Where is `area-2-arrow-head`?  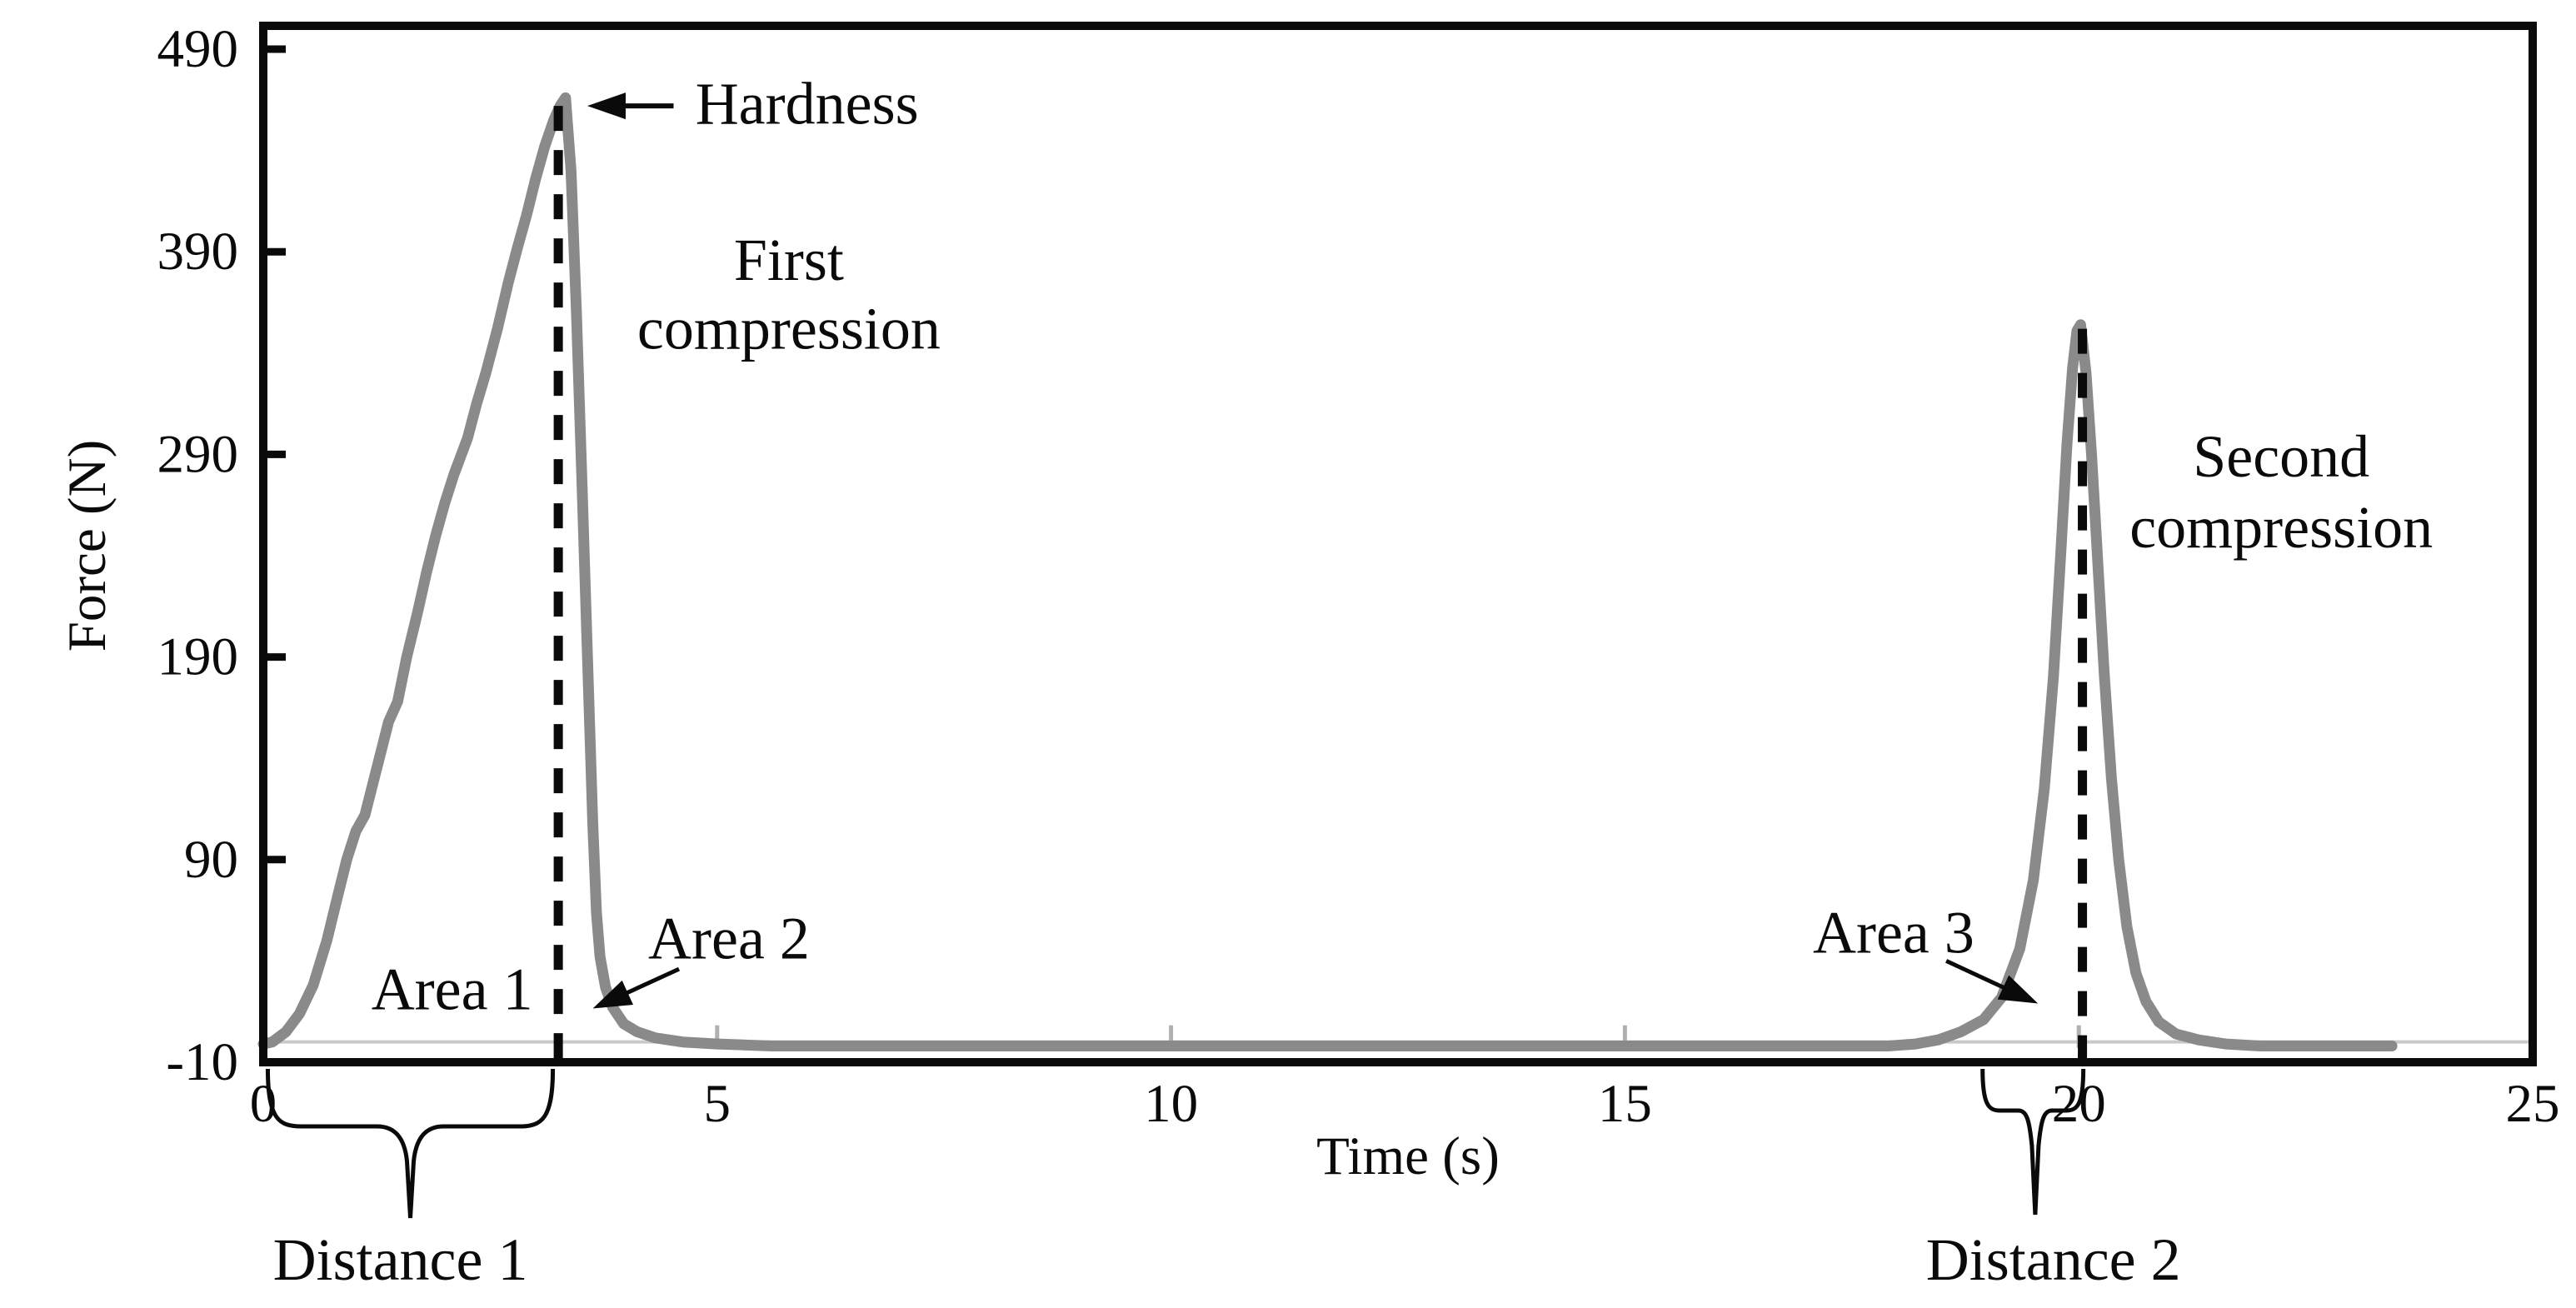 area-2-arrow-head is located at coordinates (613, 994).